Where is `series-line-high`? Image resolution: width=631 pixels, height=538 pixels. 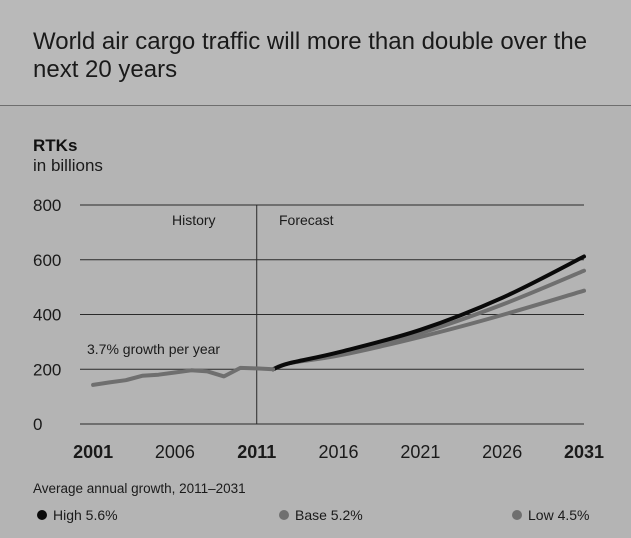
series-line-high is located at coordinates (428, 313).